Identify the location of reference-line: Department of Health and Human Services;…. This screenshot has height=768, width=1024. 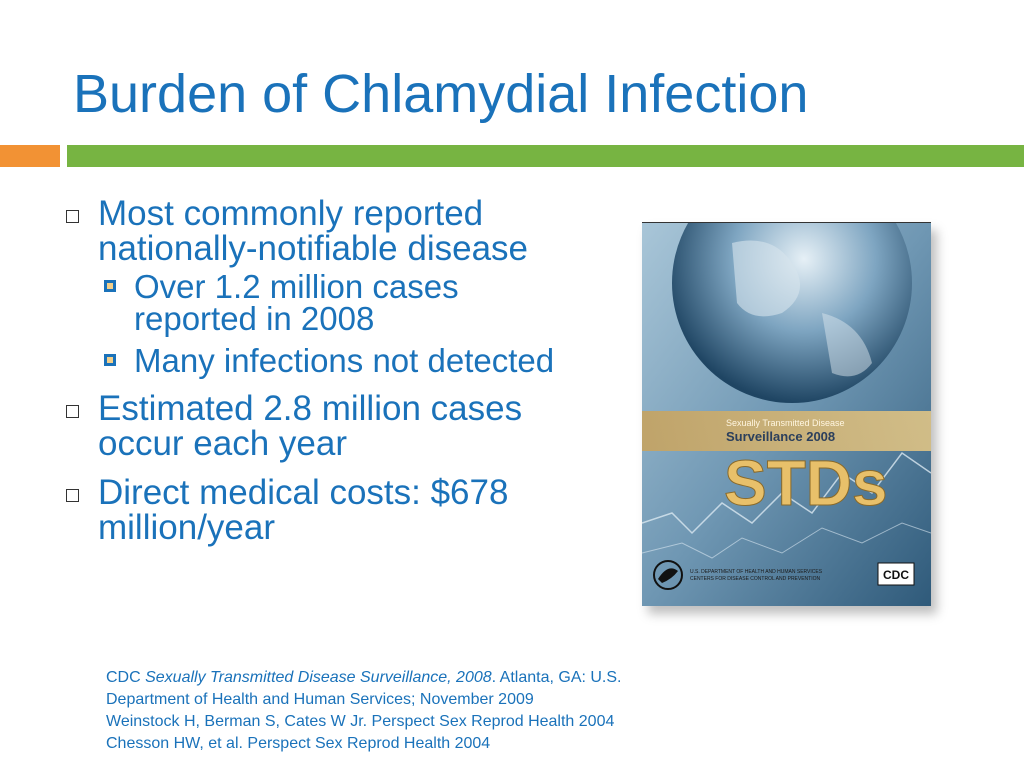
(320, 699).